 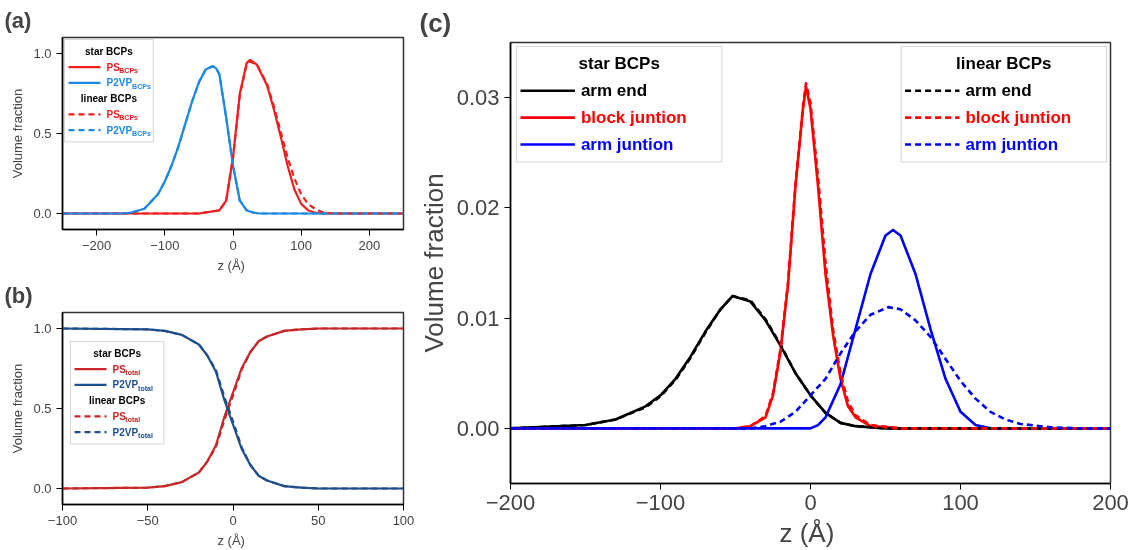 I want to click on x-tick-label: −50, so click(x=147, y=520).